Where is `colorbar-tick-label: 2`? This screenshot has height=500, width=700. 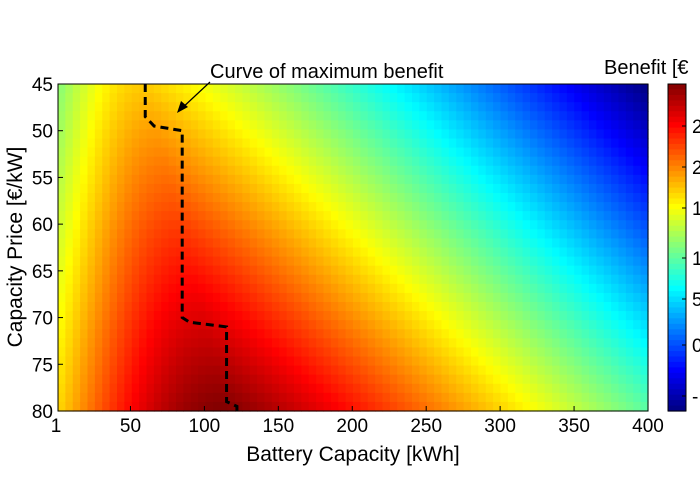 colorbar-tick-label: 2 is located at coordinates (696, 127).